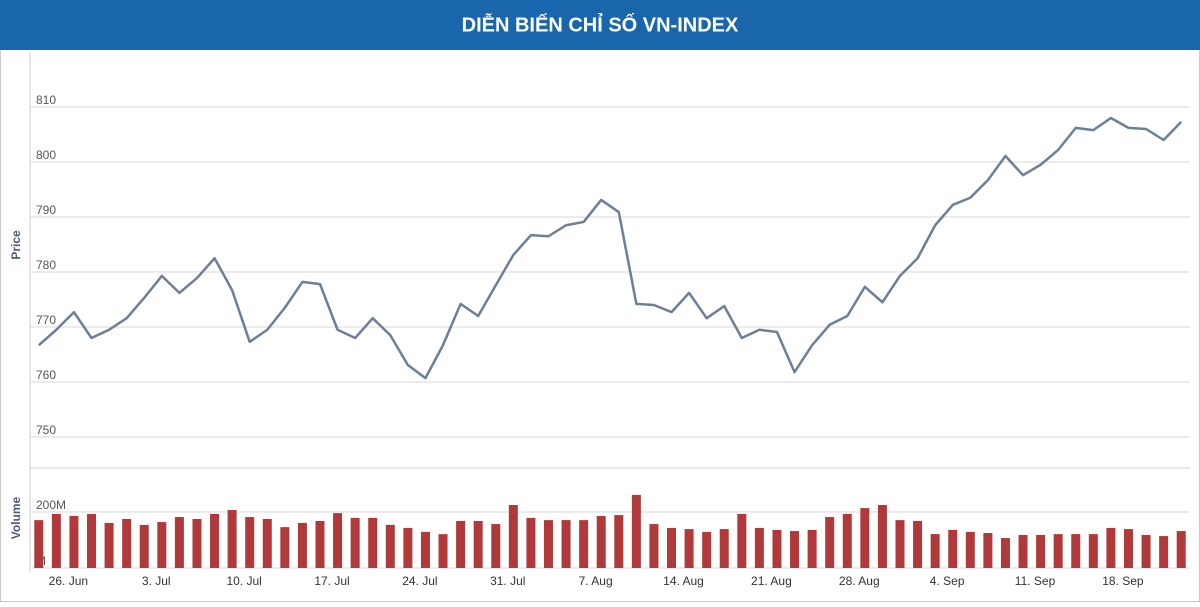 The image size is (1200, 607). What do you see at coordinates (16, 517) in the screenshot?
I see `y-axis-label: Volume` at bounding box center [16, 517].